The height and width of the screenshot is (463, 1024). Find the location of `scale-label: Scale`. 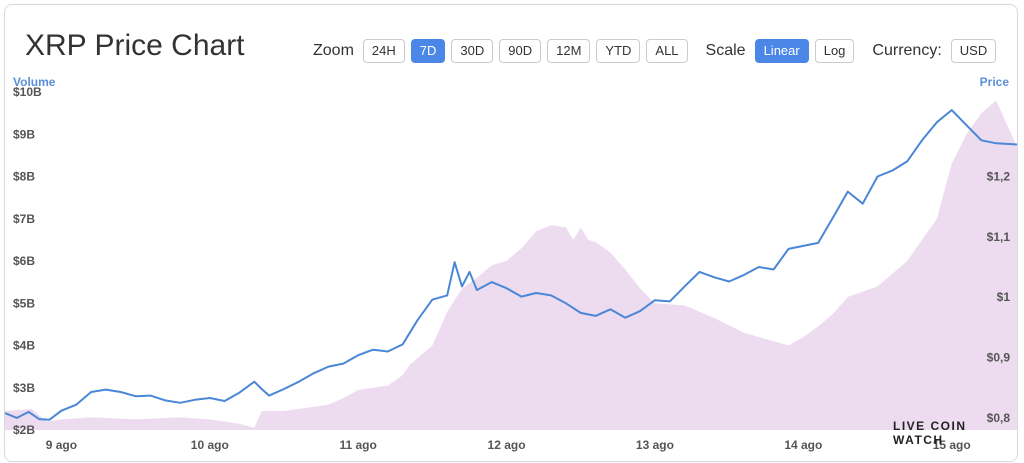

scale-label: Scale is located at coordinates (725, 50).